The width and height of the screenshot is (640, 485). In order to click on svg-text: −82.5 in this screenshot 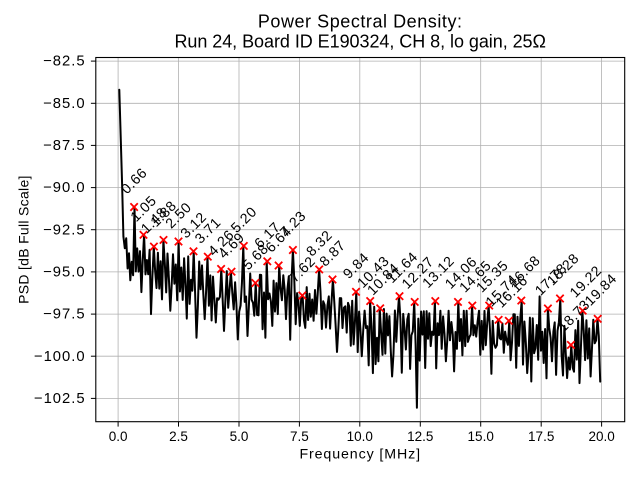, I will do `click(64, 62)`.